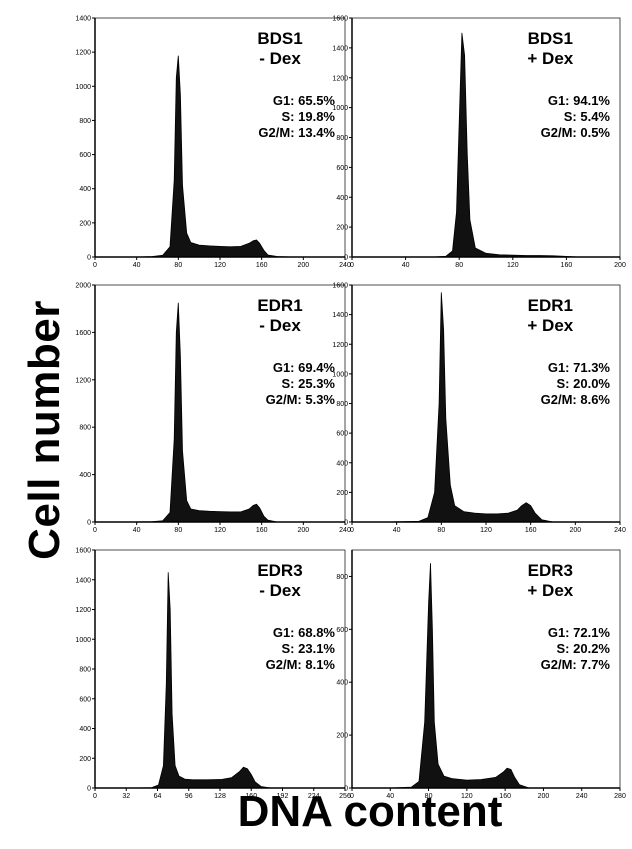 The height and width of the screenshot is (849, 632). I want to click on cell-cycle-stat: G2/M: 5.3%, so click(301, 399).